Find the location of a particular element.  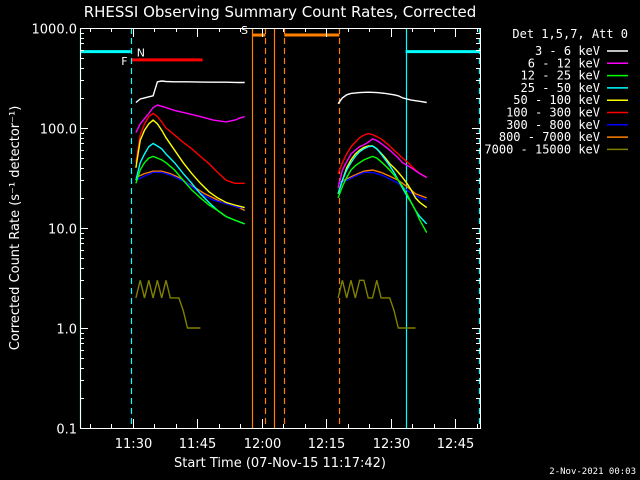

x-tick-label: 12:45 is located at coordinates (455, 444).